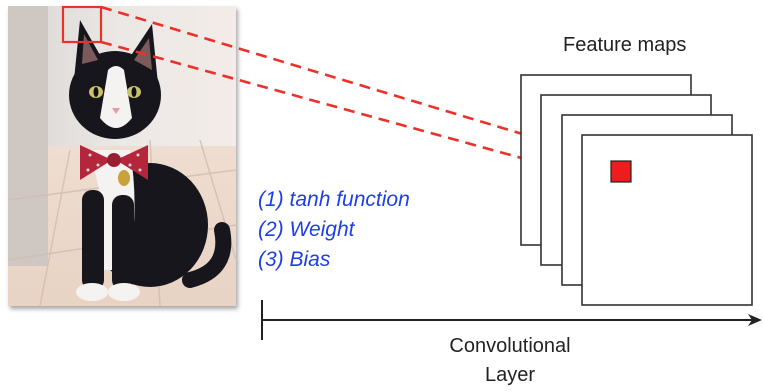 The width and height of the screenshot is (763, 392). I want to click on operation-item: (1) tanh function, so click(334, 199).